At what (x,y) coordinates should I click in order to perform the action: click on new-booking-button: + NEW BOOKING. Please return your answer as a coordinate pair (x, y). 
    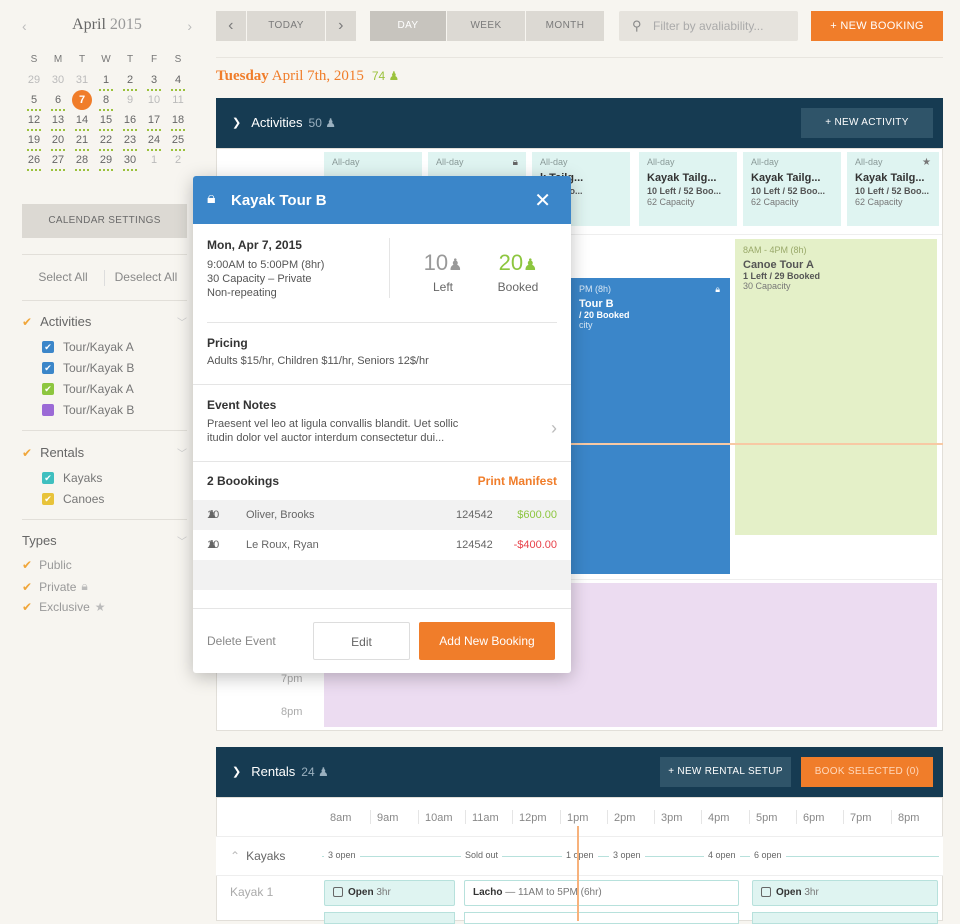
    Looking at the image, I should click on (877, 26).